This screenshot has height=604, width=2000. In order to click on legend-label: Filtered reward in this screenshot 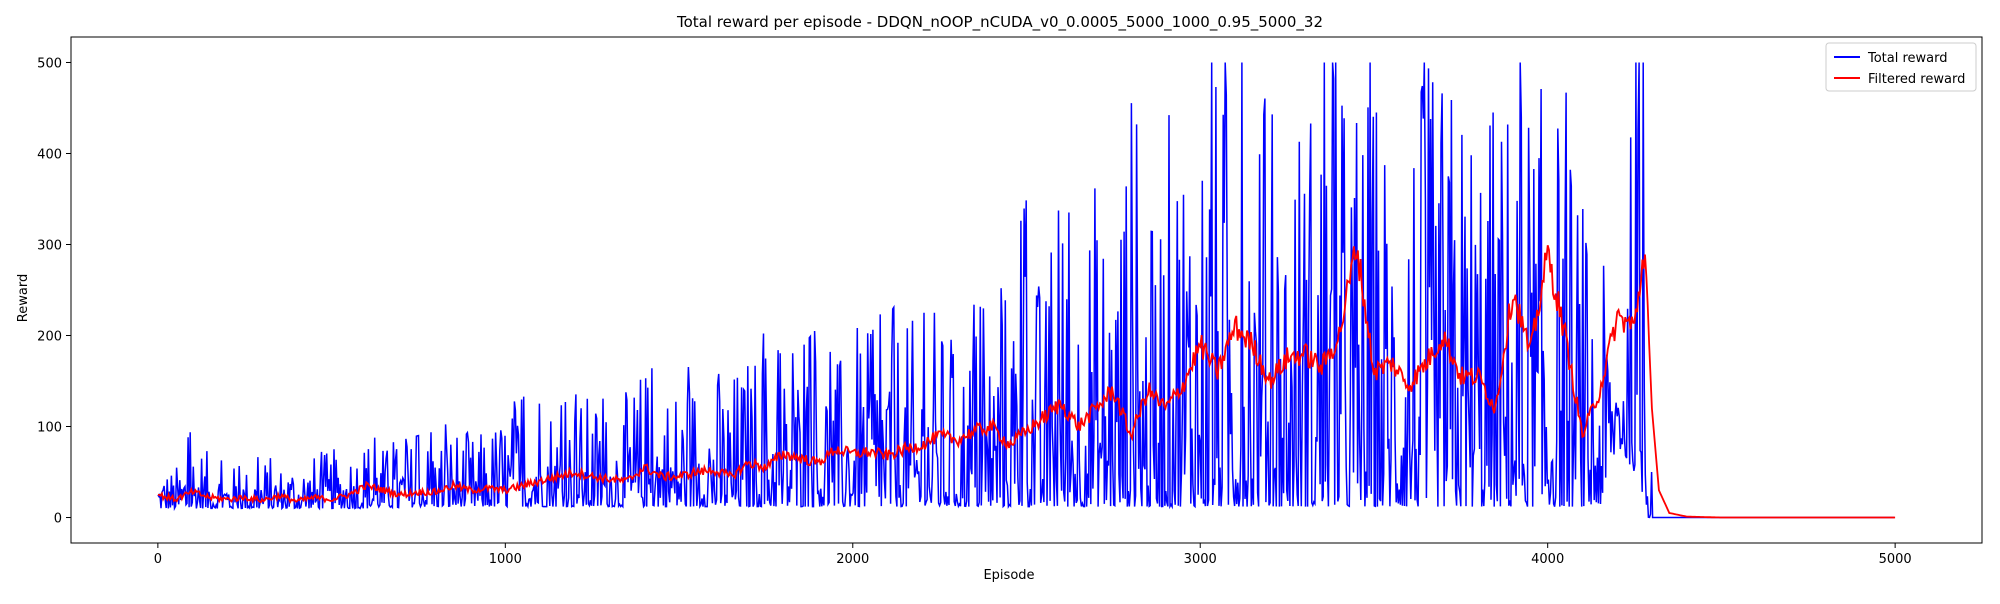, I will do `click(1916, 79)`.